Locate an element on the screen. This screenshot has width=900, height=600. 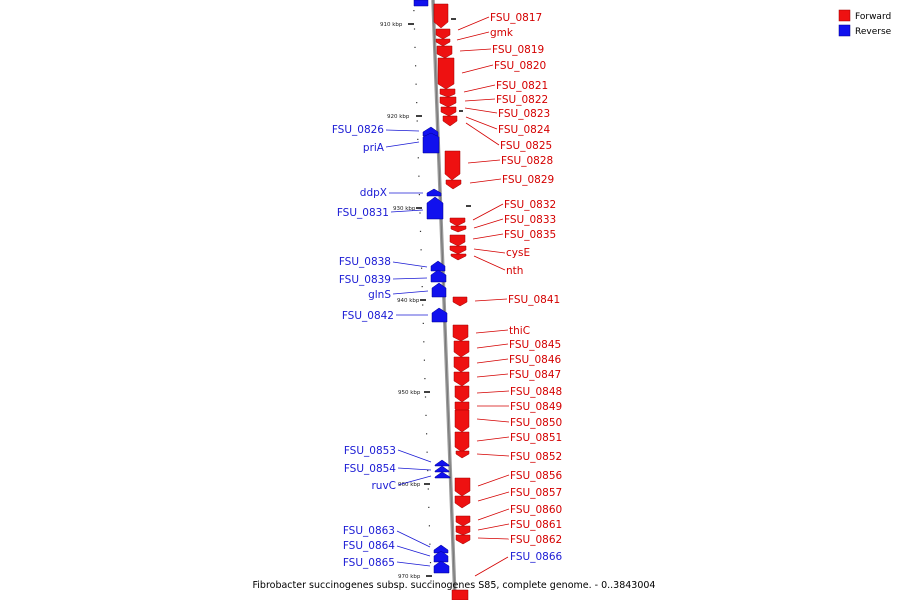
gene-label: FSU_0845 is located at coordinates (535, 345).